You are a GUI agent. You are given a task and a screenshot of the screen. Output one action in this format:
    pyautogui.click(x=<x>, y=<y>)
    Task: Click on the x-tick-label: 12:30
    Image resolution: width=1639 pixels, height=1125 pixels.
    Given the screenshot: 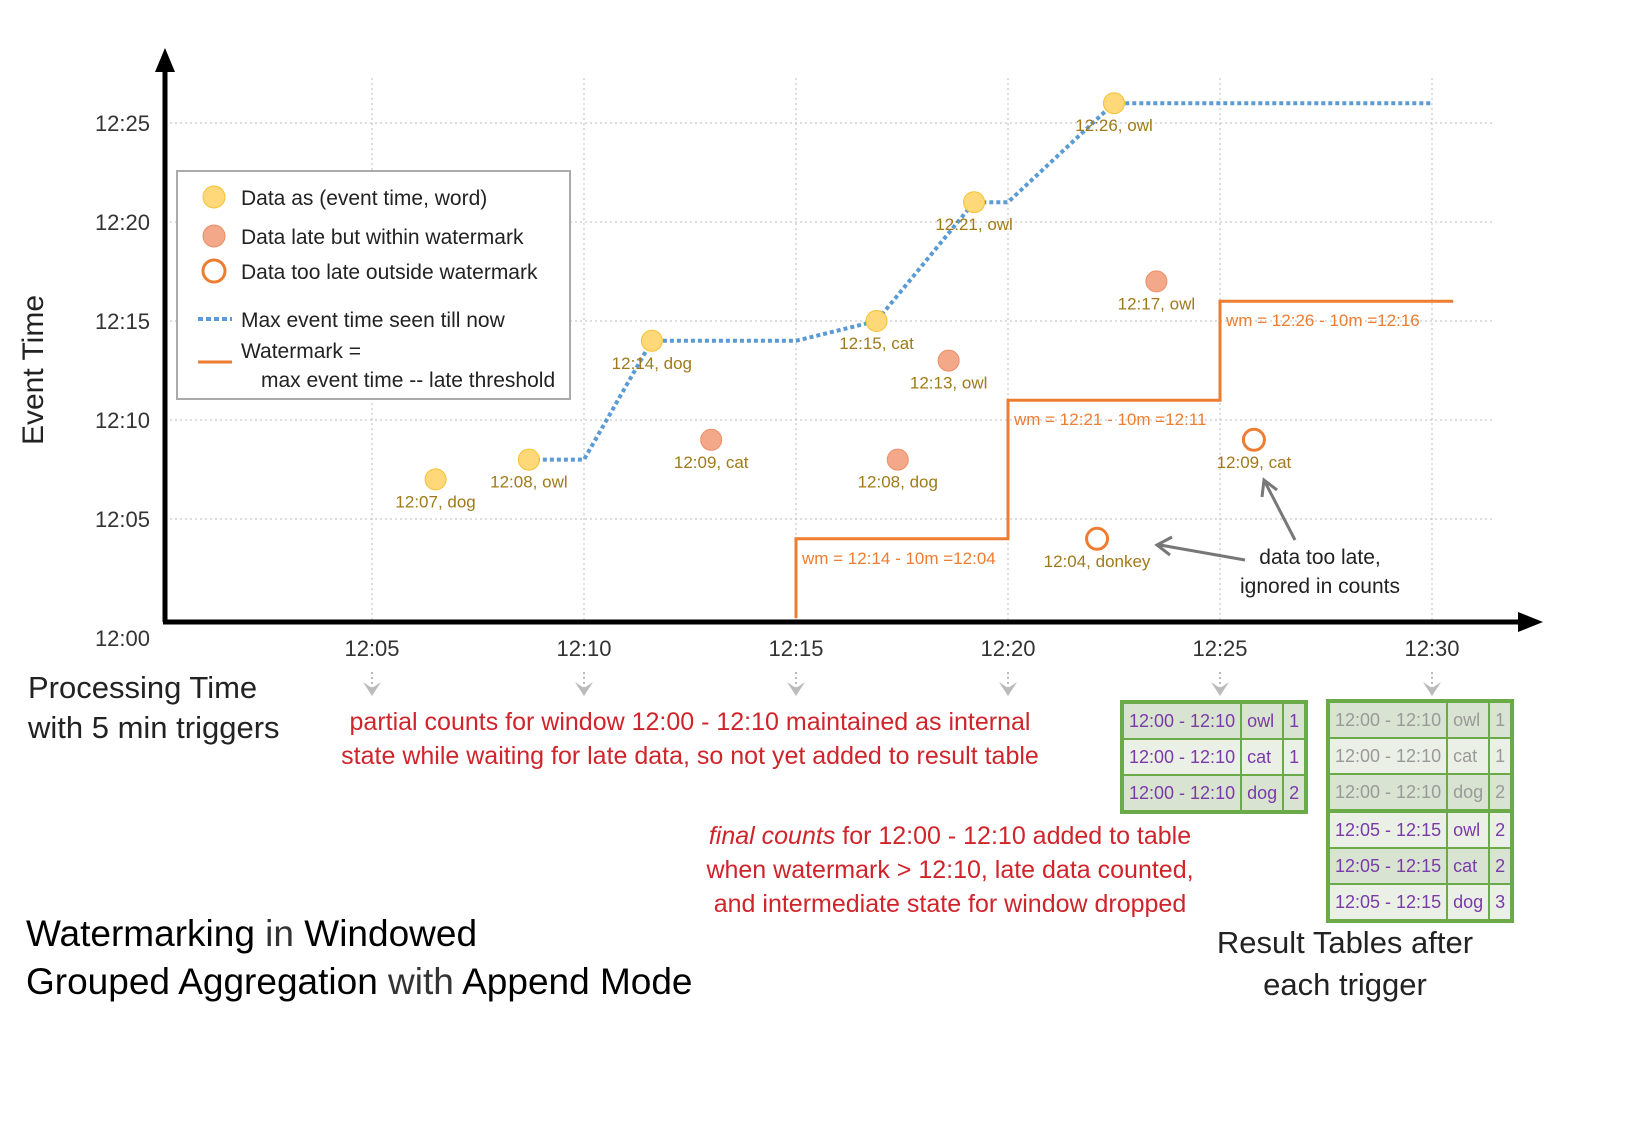 What is the action you would take?
    pyautogui.click(x=1431, y=648)
    